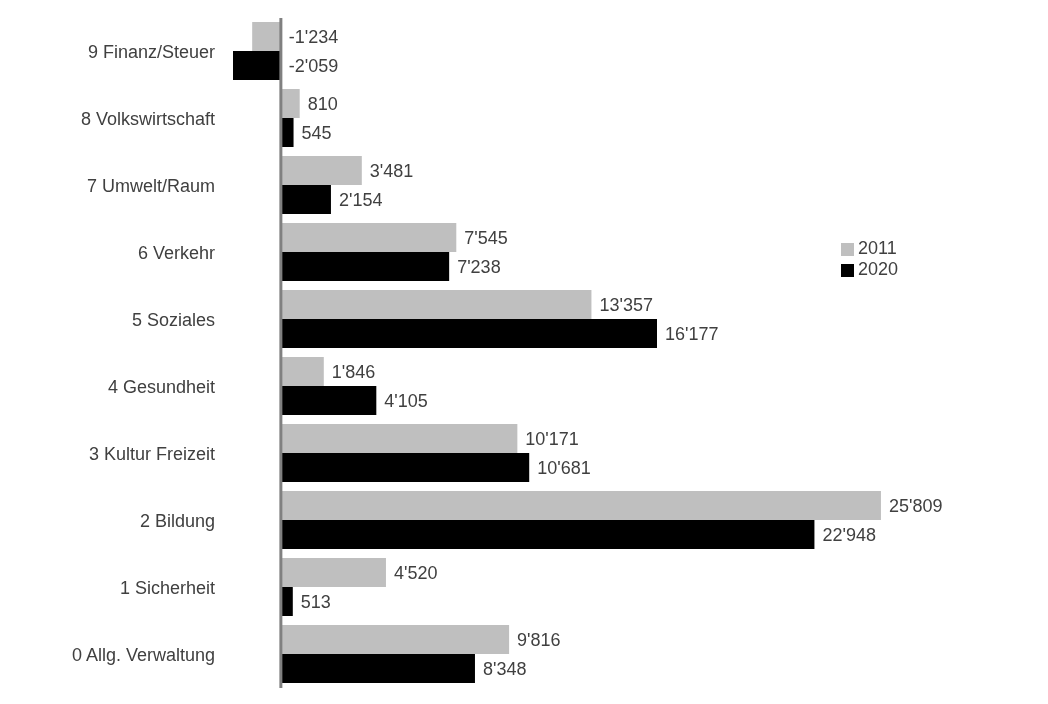 The height and width of the screenshot is (704, 1048). I want to click on data-label: 4'105, so click(406, 400).